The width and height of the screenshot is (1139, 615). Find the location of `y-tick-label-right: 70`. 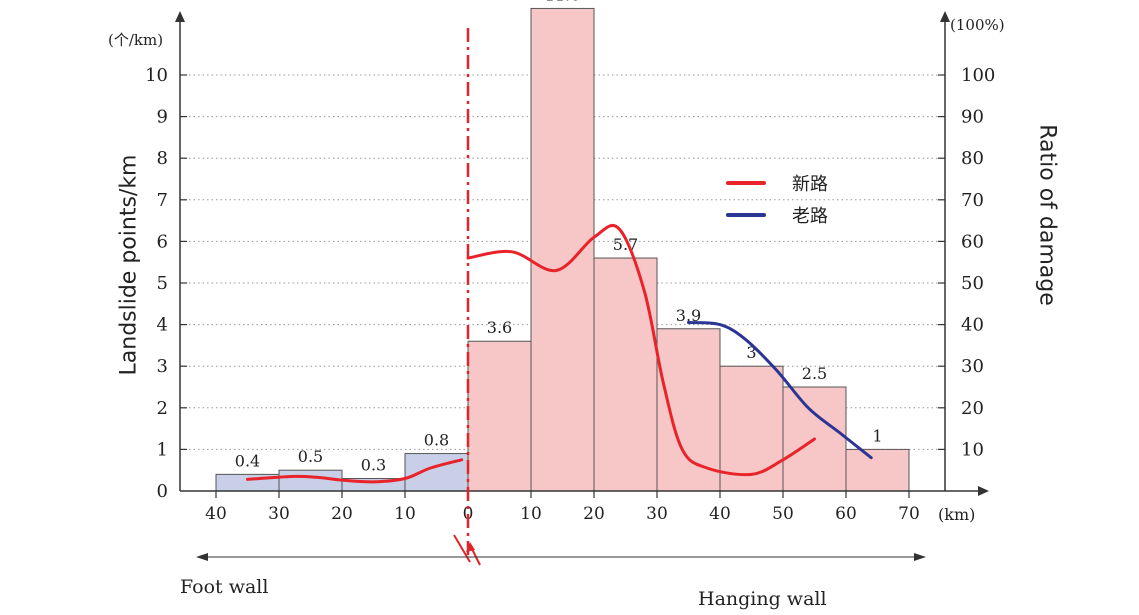

y-tick-label-right: 70 is located at coordinates (972, 200).